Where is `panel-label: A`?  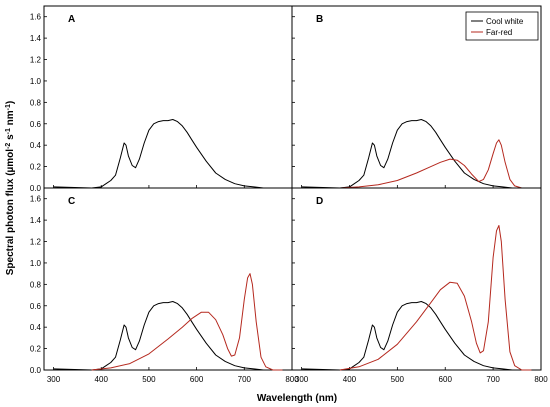
panel-label: A is located at coordinates (71, 19).